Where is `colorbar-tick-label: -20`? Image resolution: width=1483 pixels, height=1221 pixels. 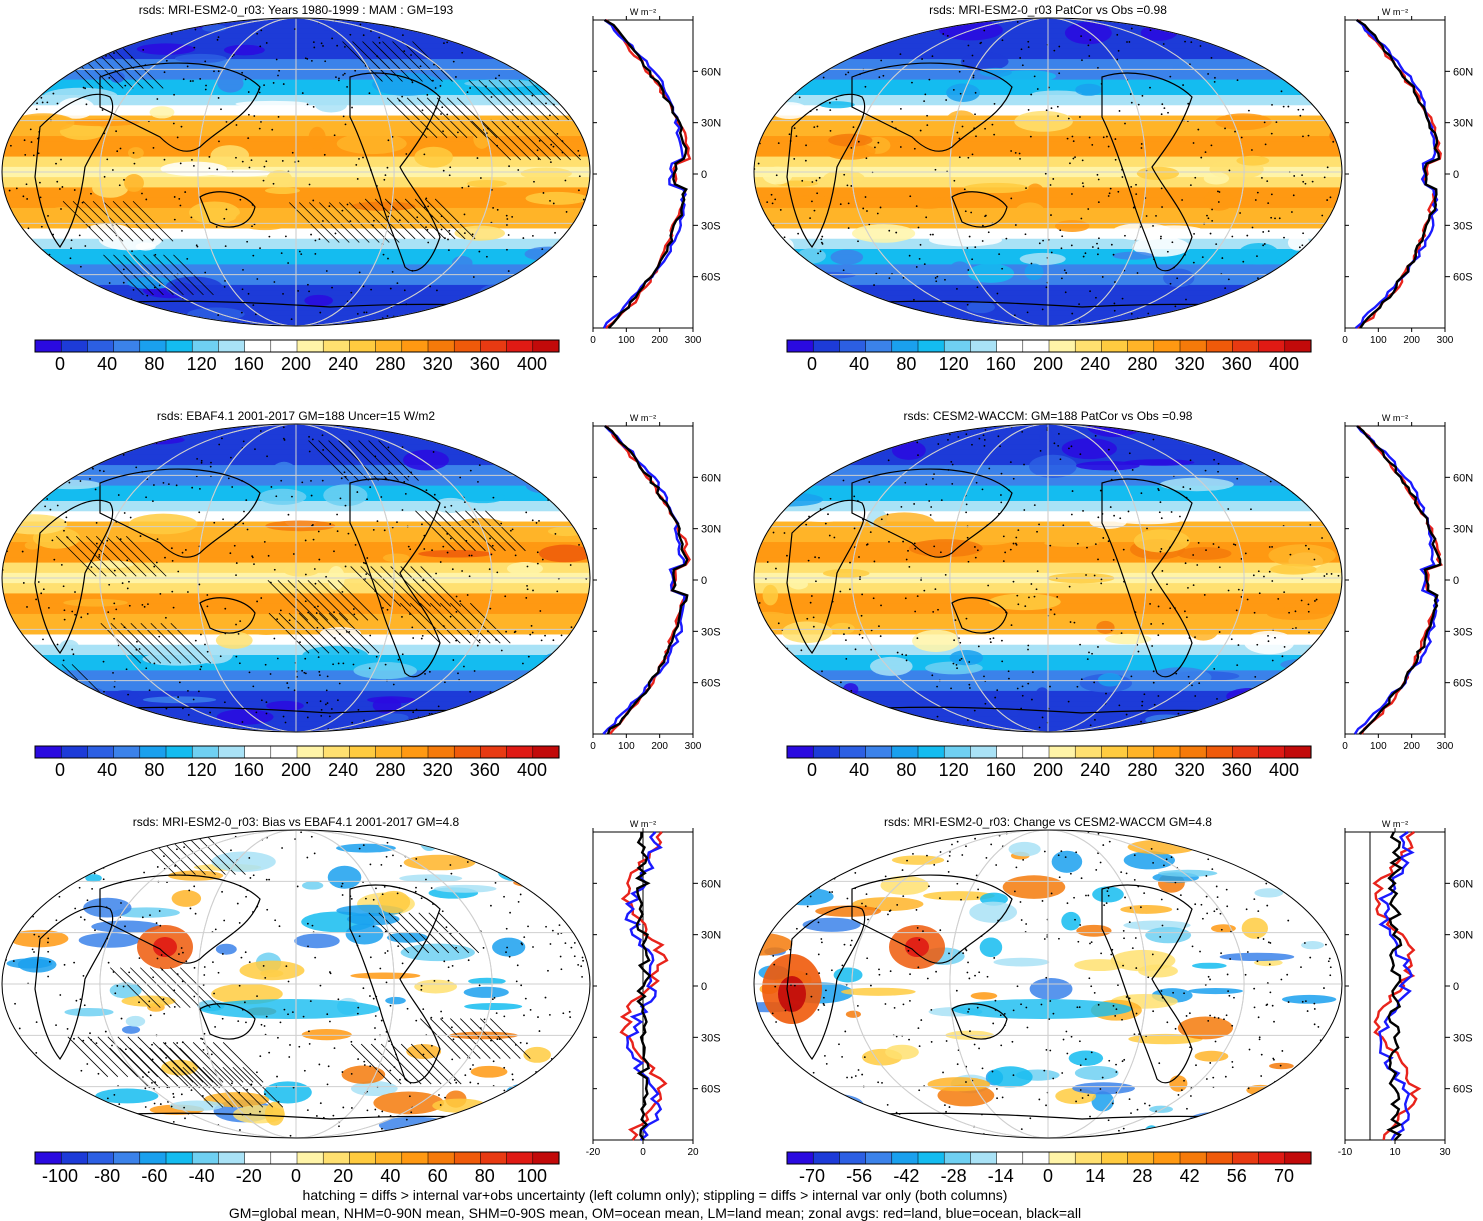
colorbar-tick-label: -20 is located at coordinates (248, 1176).